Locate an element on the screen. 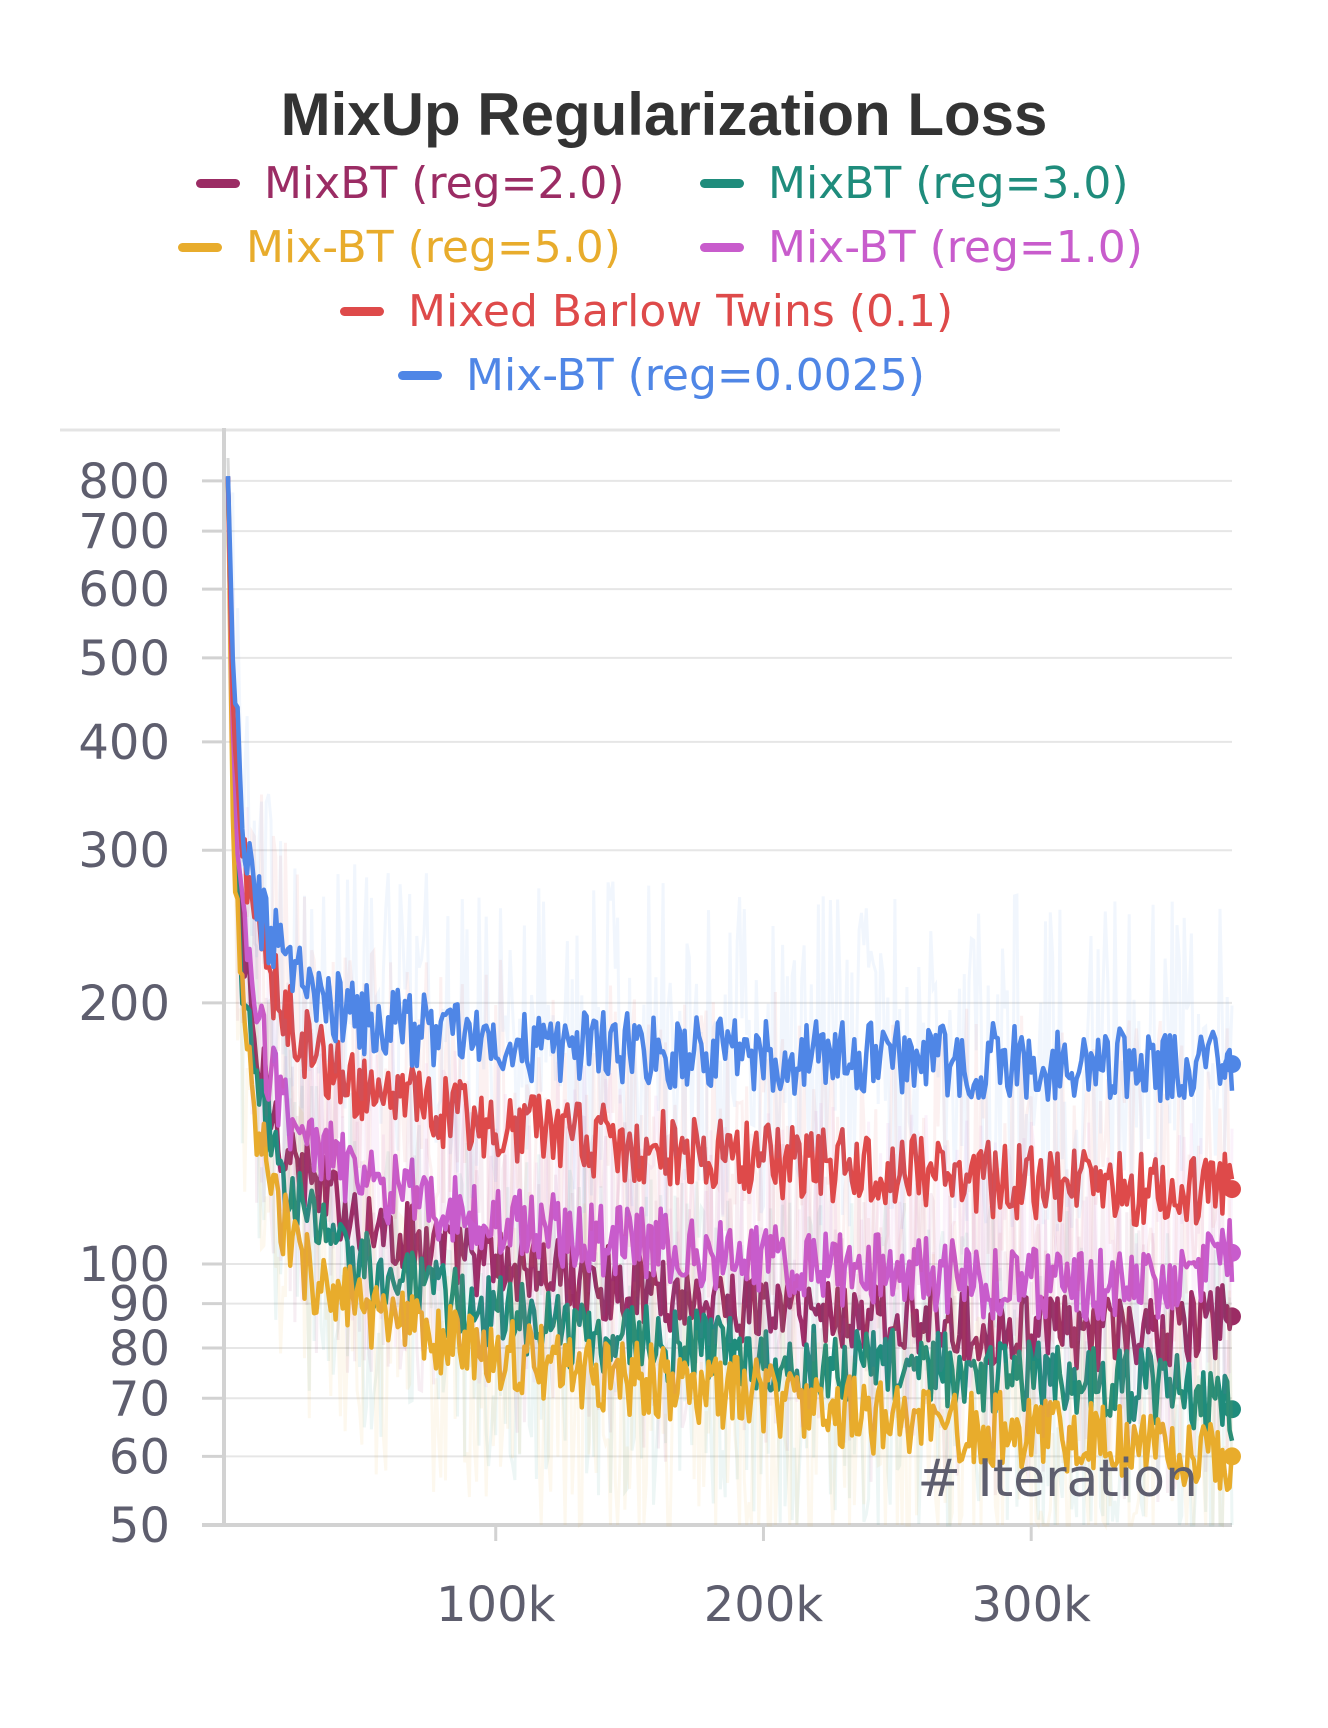 This screenshot has width=1328, height=1728. legend-label: Mixed Barlow Twins (0.1) is located at coordinates (681, 311).